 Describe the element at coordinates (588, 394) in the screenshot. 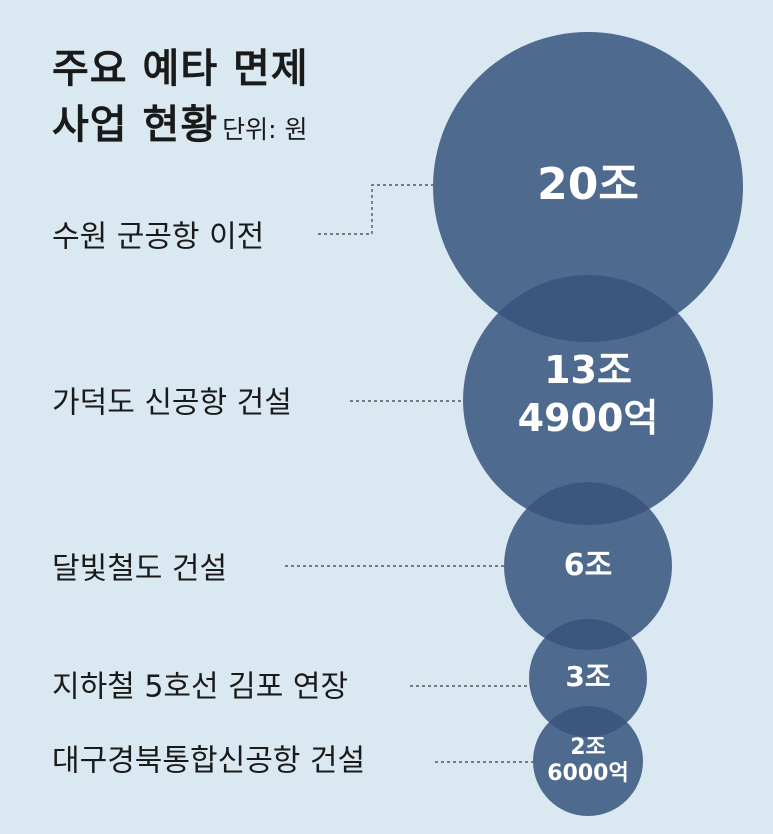

I see `value-label-2: 13조 4900억` at that location.